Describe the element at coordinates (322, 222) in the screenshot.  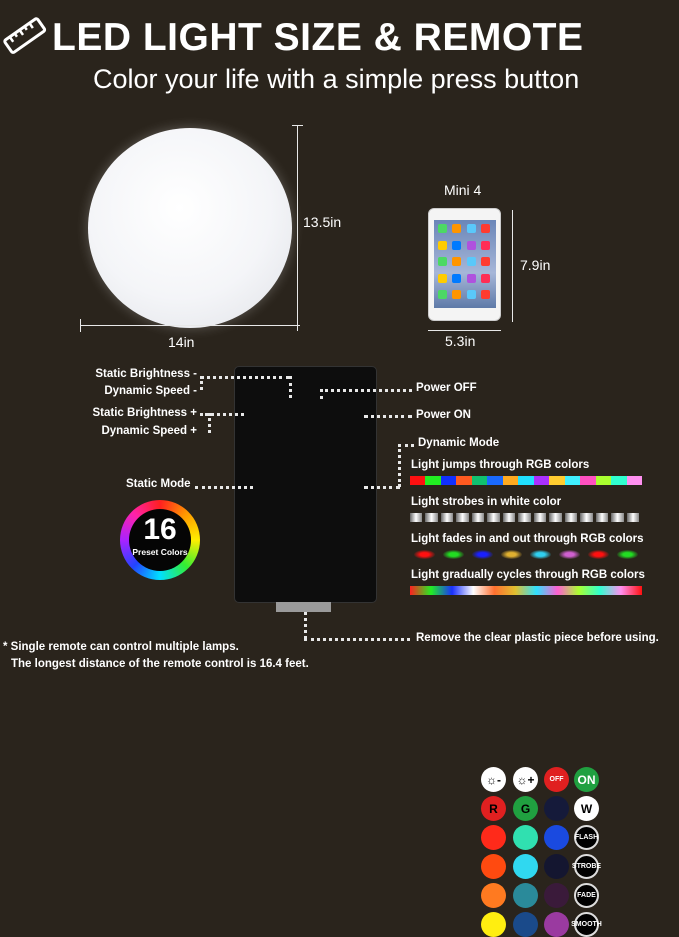
I see `ball-height-label: 13.5in` at that location.